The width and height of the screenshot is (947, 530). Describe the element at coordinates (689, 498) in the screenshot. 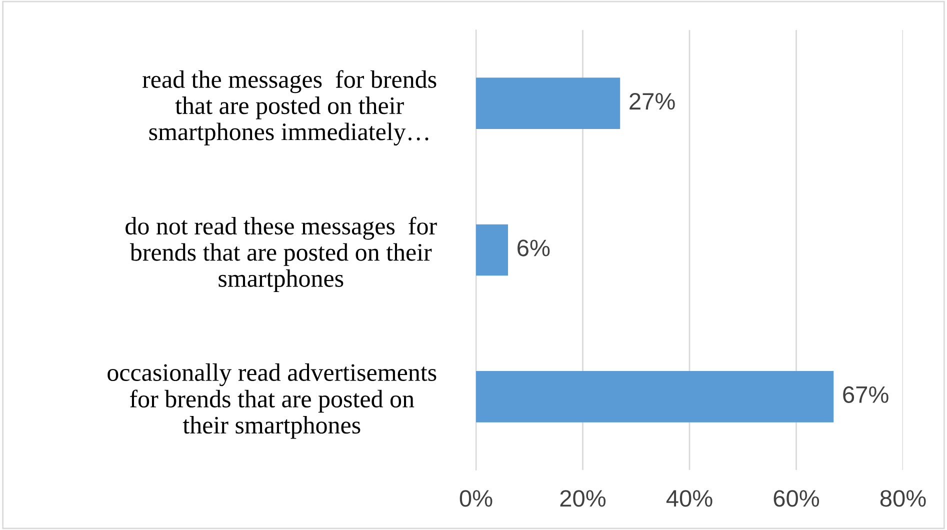

I see `x-tick-label: 40%` at that location.